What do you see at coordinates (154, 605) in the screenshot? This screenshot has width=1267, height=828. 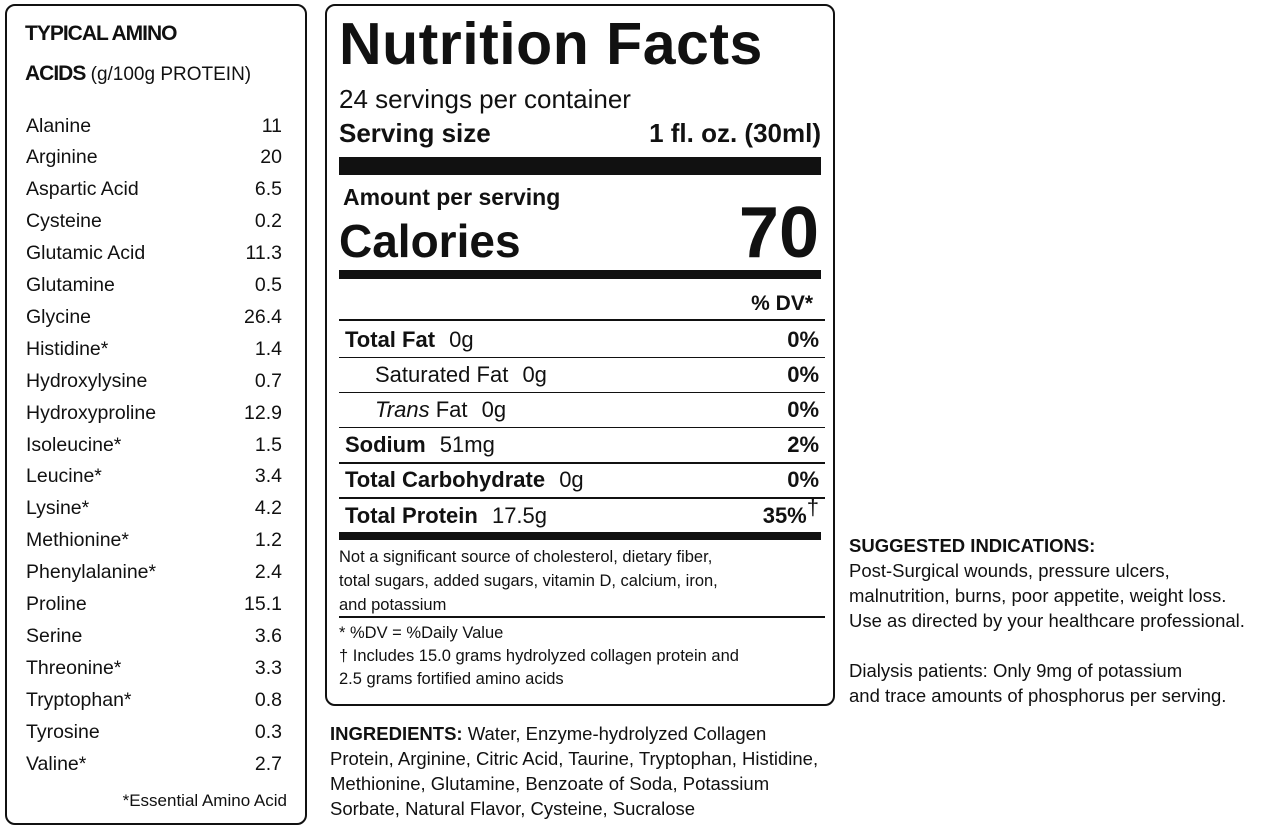 I see `amino-row: Proline 15.1` at bounding box center [154, 605].